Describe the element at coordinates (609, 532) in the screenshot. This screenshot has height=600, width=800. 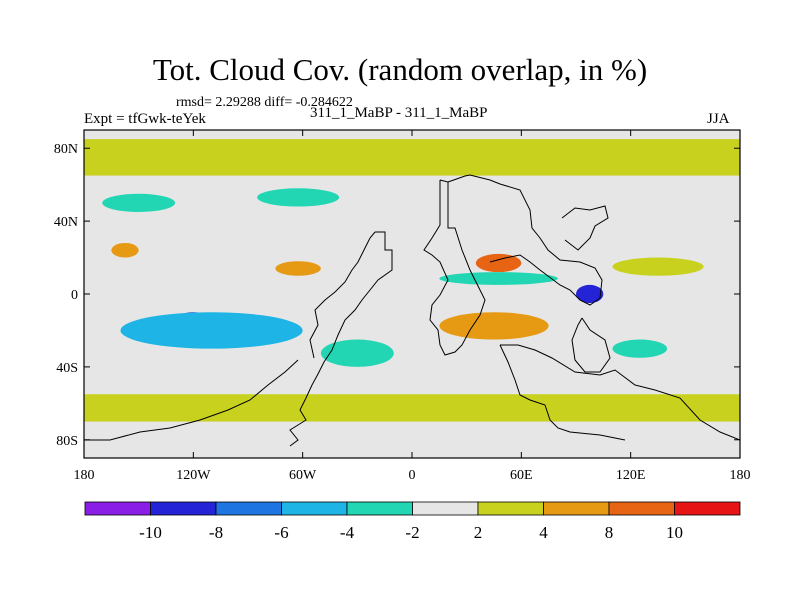
I see `colorbar-label: 8` at that location.